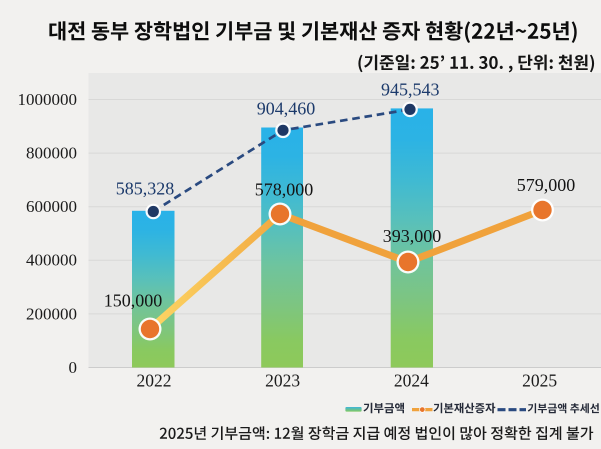 The width and height of the screenshot is (601, 449). Describe the element at coordinates (412, 236) in the screenshot. I see `svg-text: 393,000` at that location.